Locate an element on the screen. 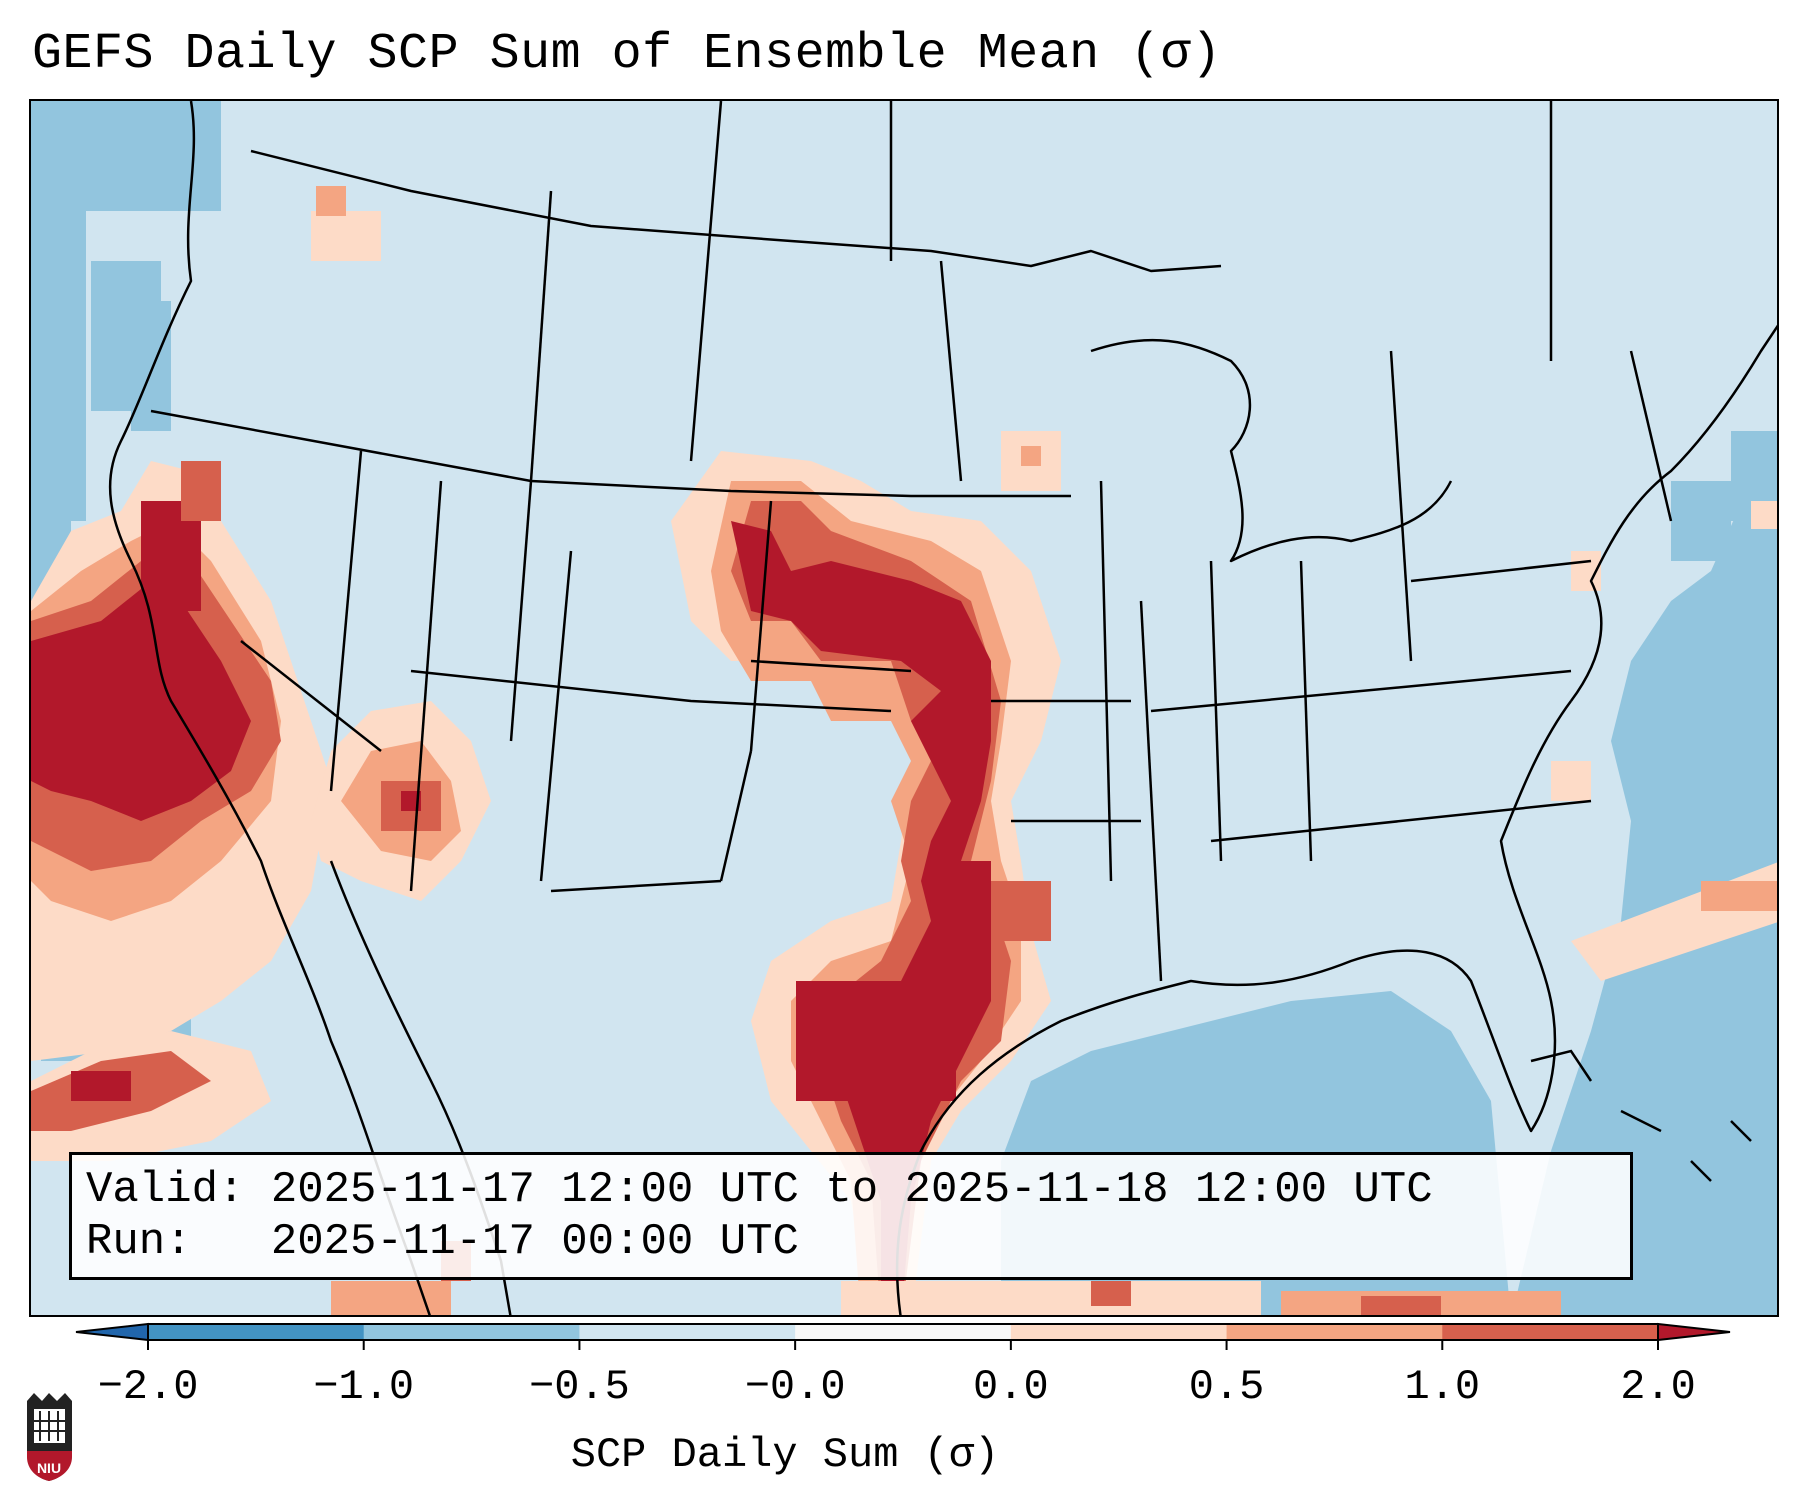 Image resolution: width=1803 pixels, height=1506 pixels. idaho-anomaly is located at coordinates (346, 223).